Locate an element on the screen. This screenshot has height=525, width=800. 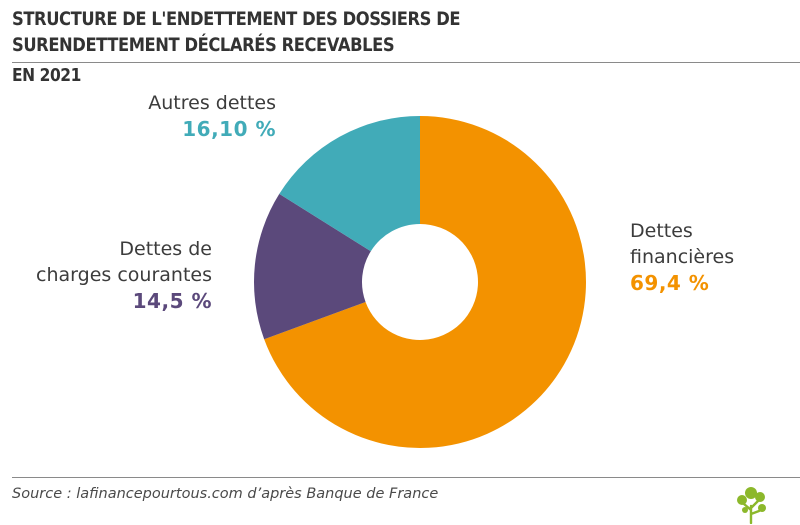
label-autres-dettes-name-1: Autres dettes is located at coordinates (212, 103).